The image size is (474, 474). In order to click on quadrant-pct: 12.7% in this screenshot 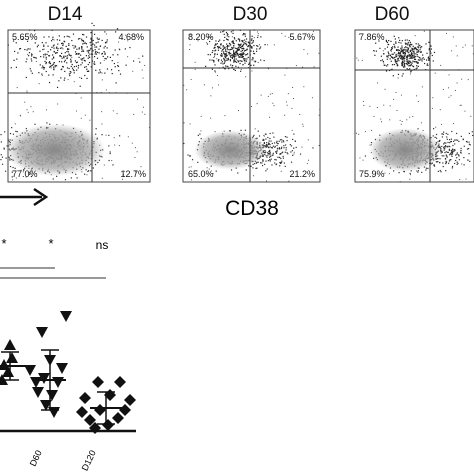, I will do `click(133, 174)`.